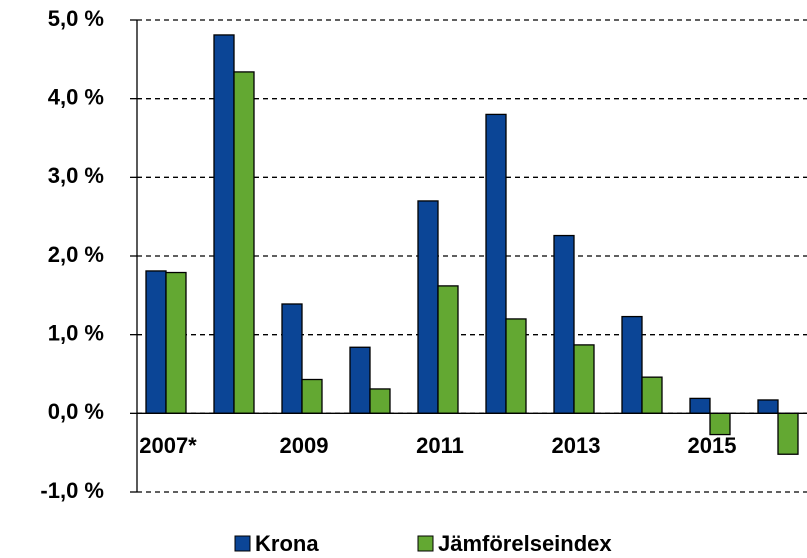  Describe the element at coordinates (76, 96) in the screenshot. I see `y-tick-label: 4,0 %` at that location.